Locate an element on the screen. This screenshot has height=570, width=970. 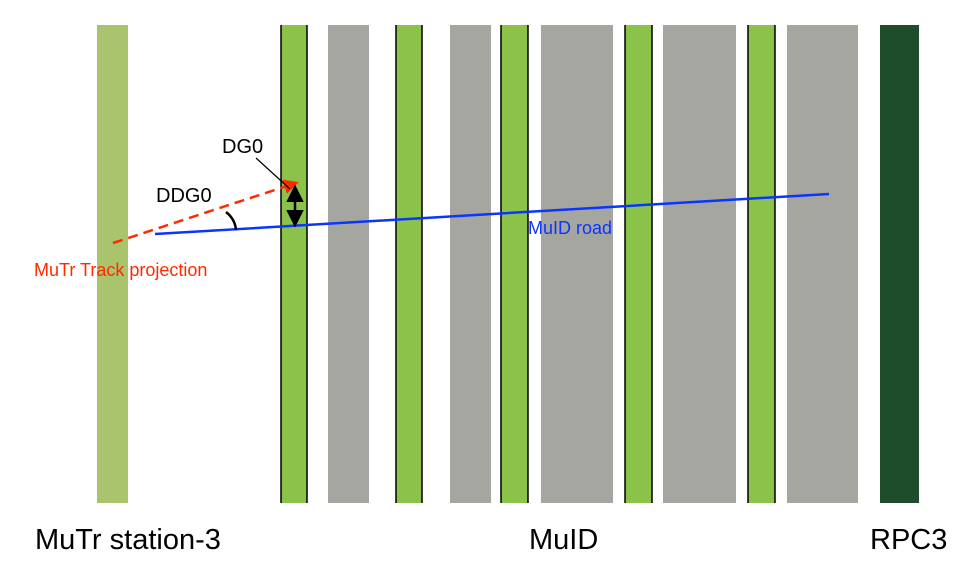
mutr-station-plane is located at coordinates (112, 264).